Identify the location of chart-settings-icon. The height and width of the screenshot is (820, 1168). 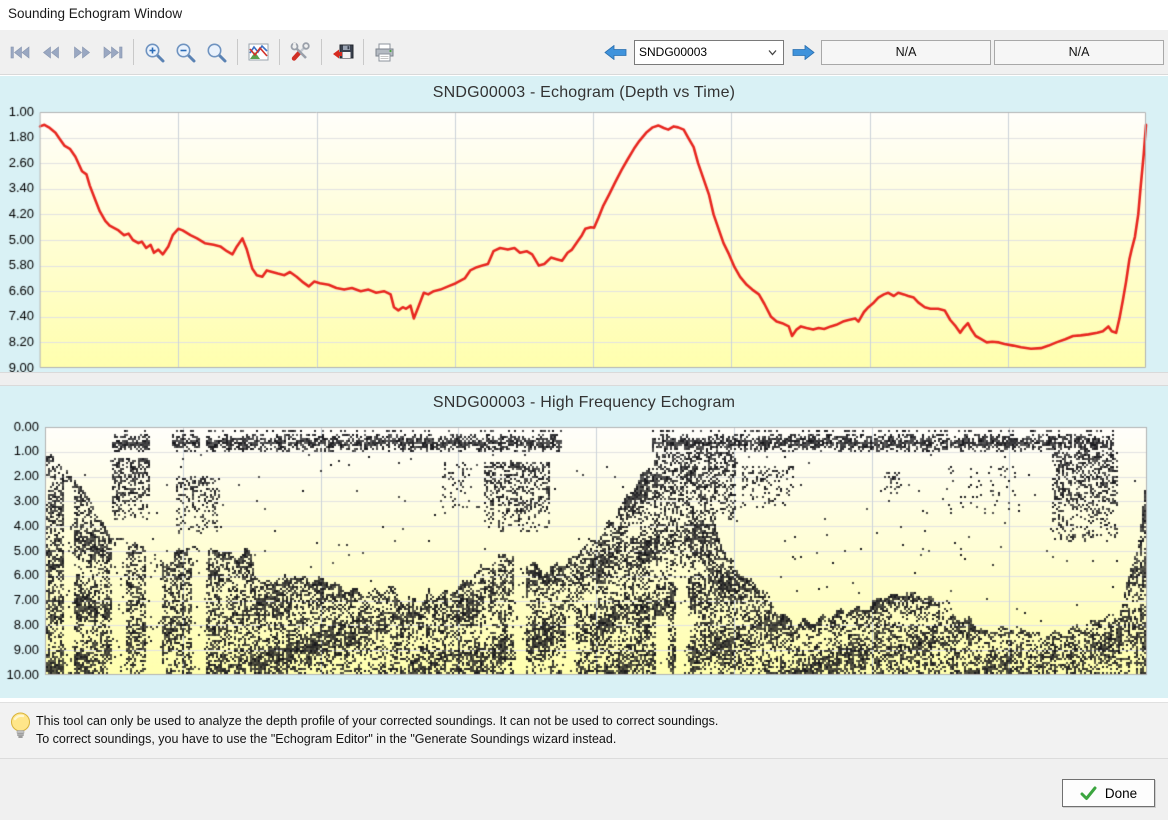
(258, 52).